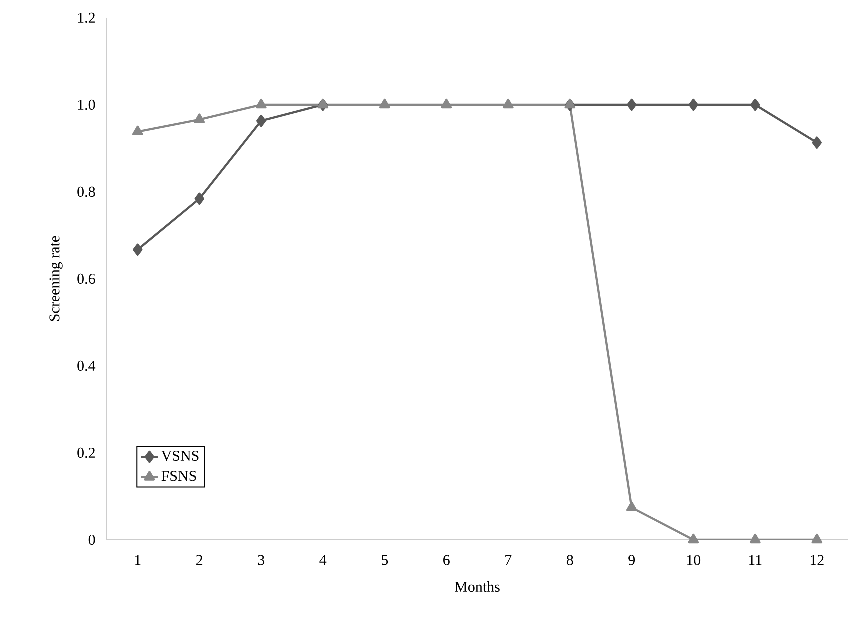  Describe the element at coordinates (323, 560) in the screenshot. I see `x-tick-label: 4` at that location.